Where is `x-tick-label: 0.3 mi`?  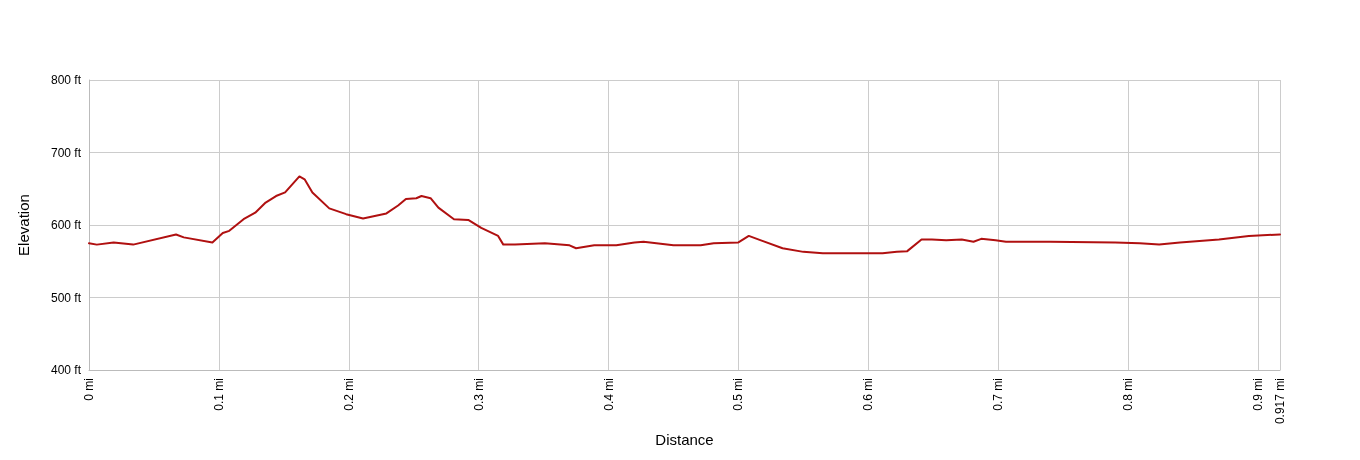 x-tick-label: 0.3 mi is located at coordinates (478, 394).